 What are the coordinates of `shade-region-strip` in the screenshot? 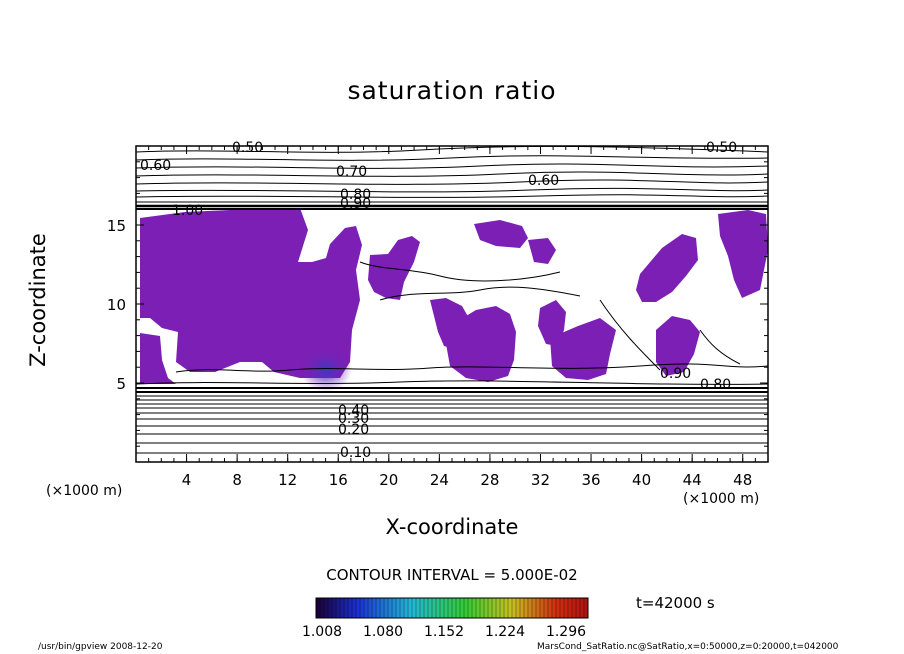 It's located at (158, 358).